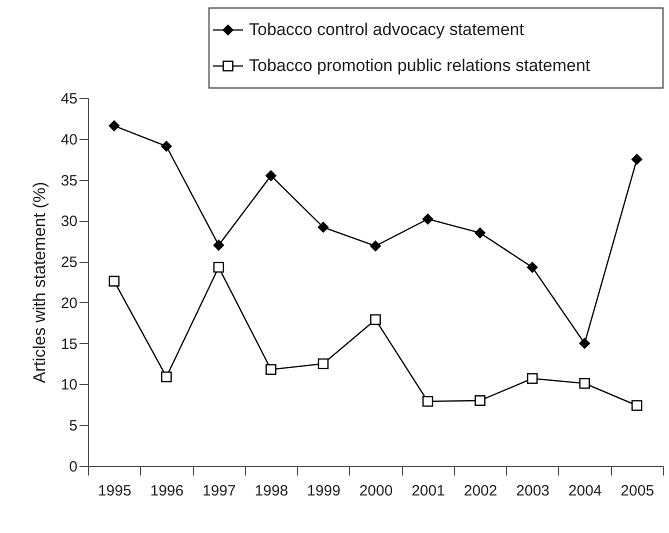 Image resolution: width=669 pixels, height=533 pixels. Describe the element at coordinates (481, 491) in the screenshot. I see `x-tick-label: 2002` at that location.